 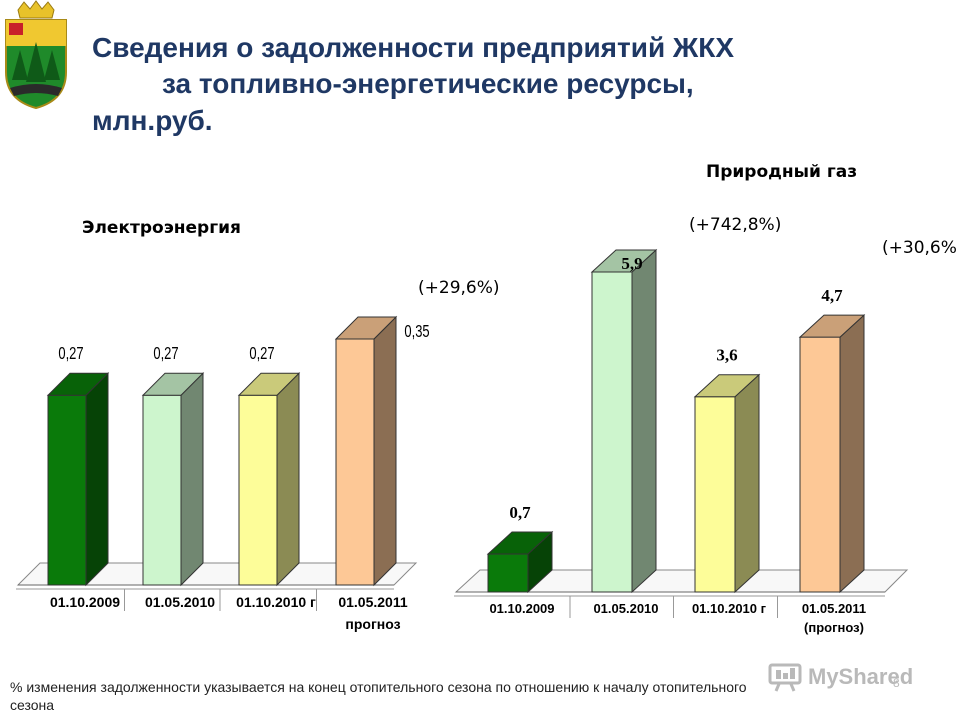 I want to click on category-note: прогноз, so click(x=372, y=624).